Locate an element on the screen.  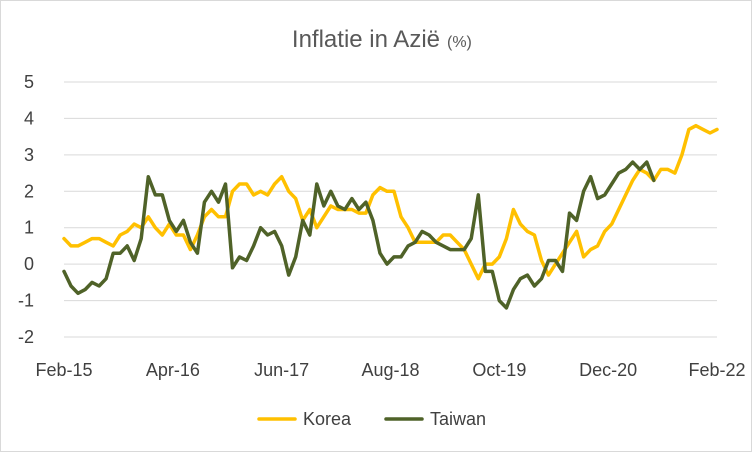
x-tick-label: Feb-22 is located at coordinates (716, 370).